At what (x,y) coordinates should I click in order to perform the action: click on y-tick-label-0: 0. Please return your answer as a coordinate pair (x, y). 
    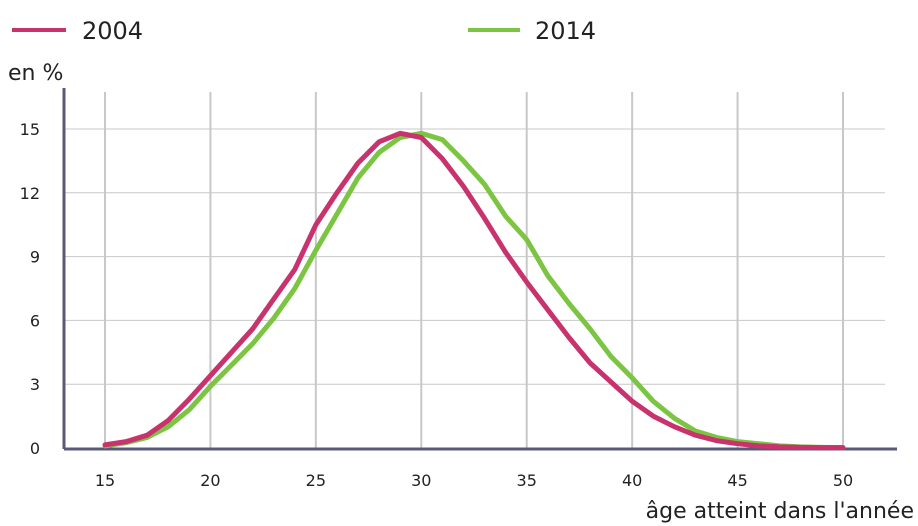
    Looking at the image, I should click on (35, 448).